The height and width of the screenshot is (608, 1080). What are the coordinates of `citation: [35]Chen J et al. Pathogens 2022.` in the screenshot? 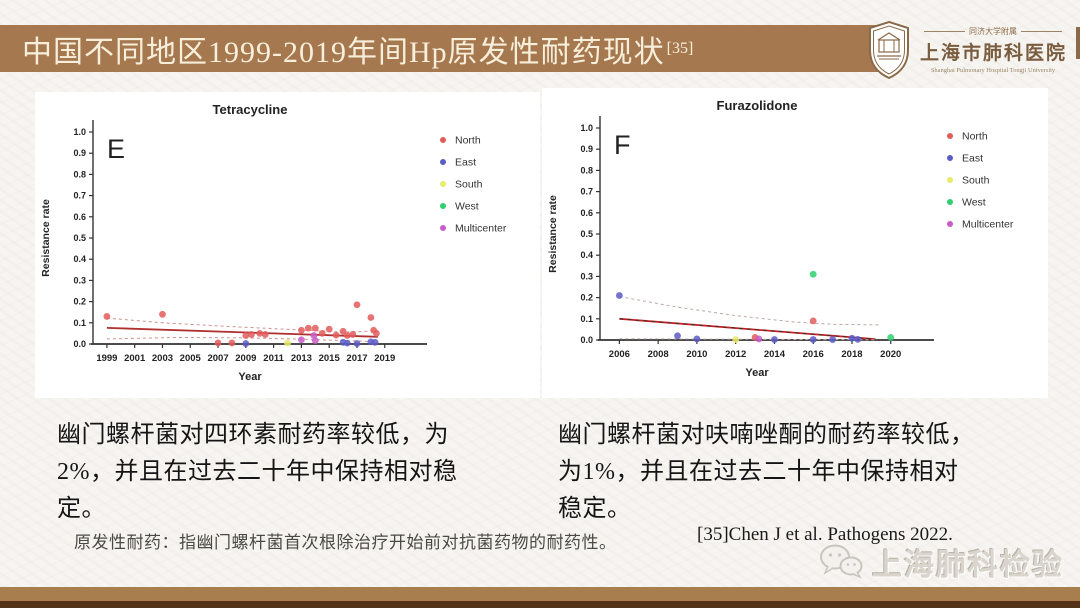 It's located at (825, 534).